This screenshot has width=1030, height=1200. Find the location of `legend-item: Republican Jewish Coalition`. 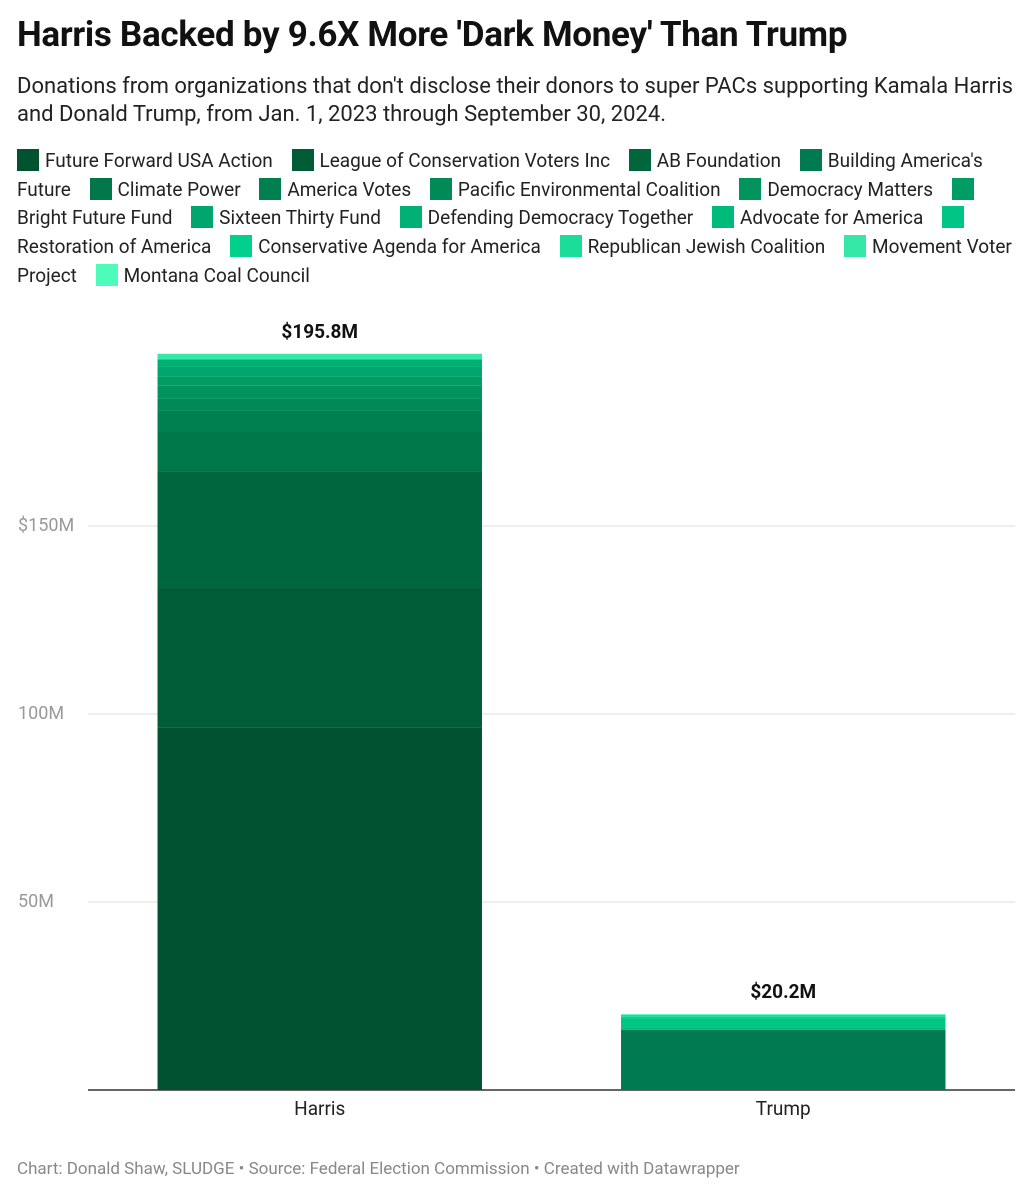

legend-item: Republican Jewish Coalition is located at coordinates (692, 247).